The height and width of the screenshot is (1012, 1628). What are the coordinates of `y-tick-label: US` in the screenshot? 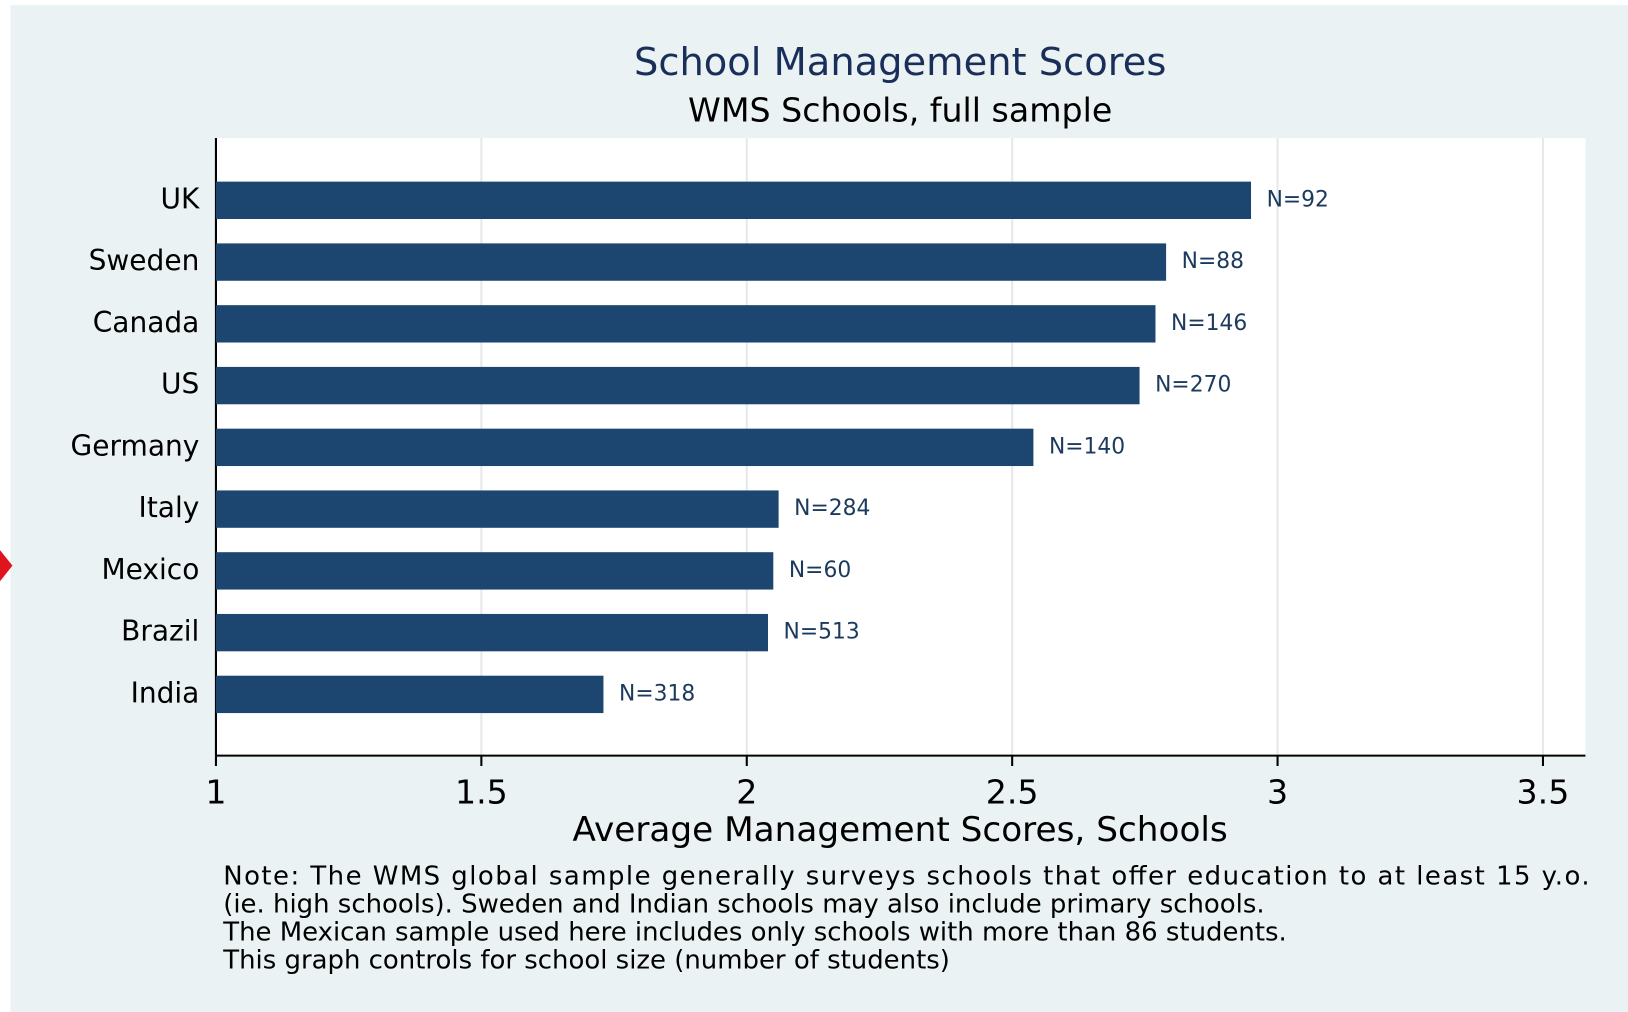 It's located at (180, 384).